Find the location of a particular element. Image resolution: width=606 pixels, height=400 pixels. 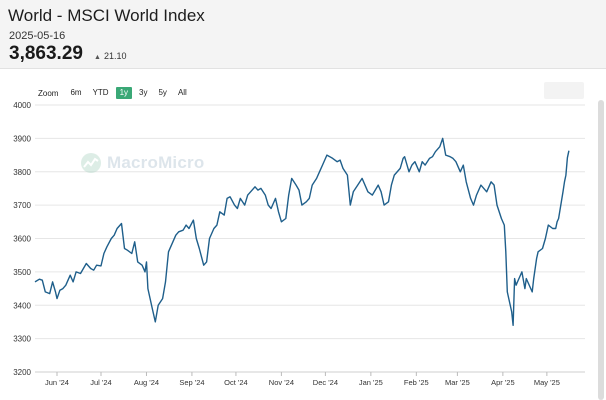

x-tick-label: Dec '24 is located at coordinates (325, 382).